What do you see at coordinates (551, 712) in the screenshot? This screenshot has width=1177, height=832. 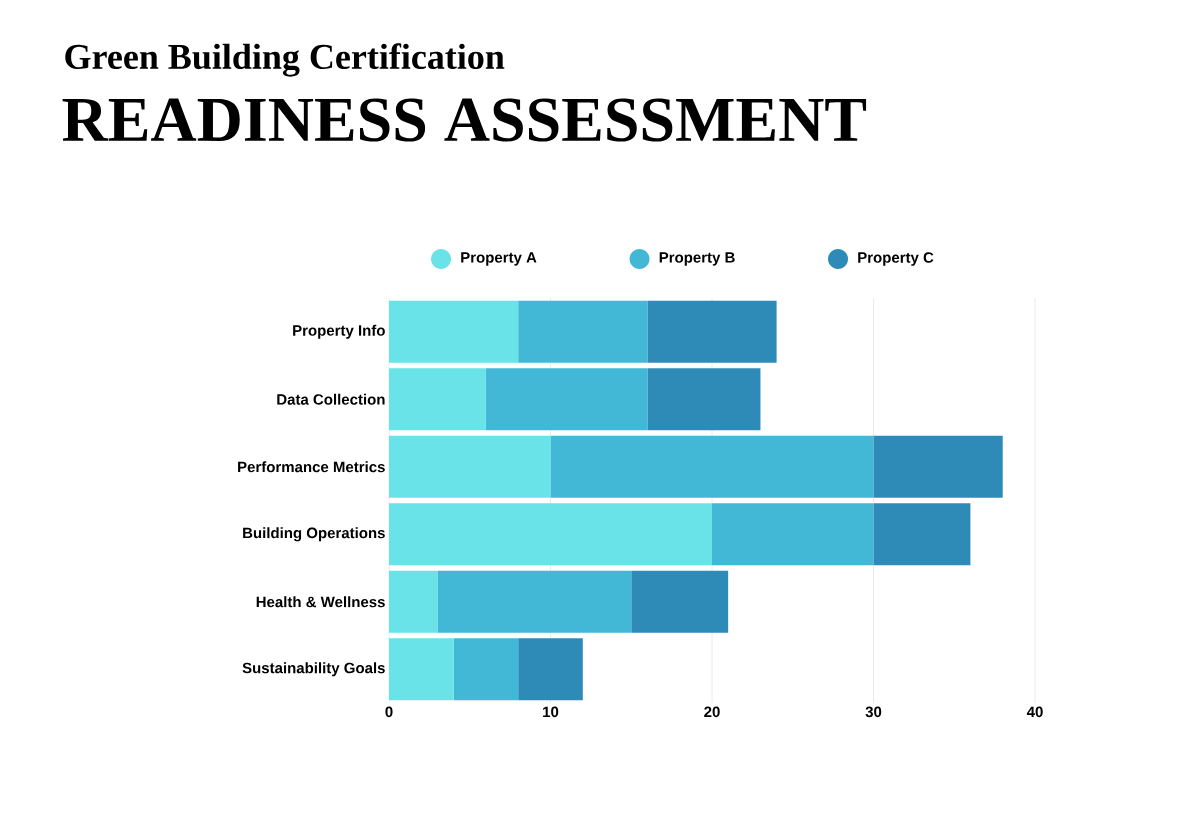 I see `x-tick-label: 10` at bounding box center [551, 712].